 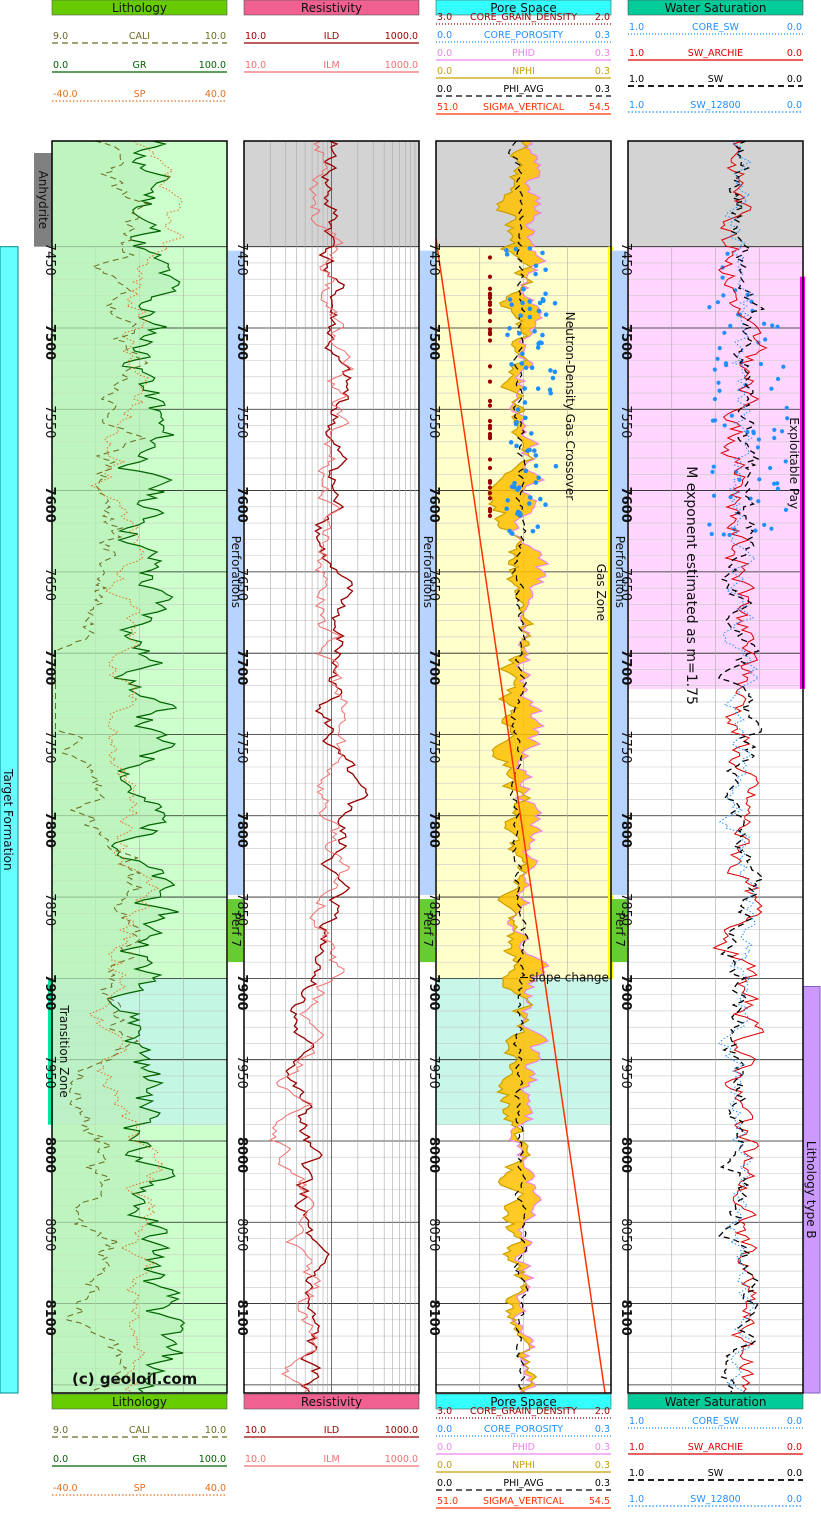 I want to click on bottom-header-curve-name: CALI, so click(x=139, y=1430).